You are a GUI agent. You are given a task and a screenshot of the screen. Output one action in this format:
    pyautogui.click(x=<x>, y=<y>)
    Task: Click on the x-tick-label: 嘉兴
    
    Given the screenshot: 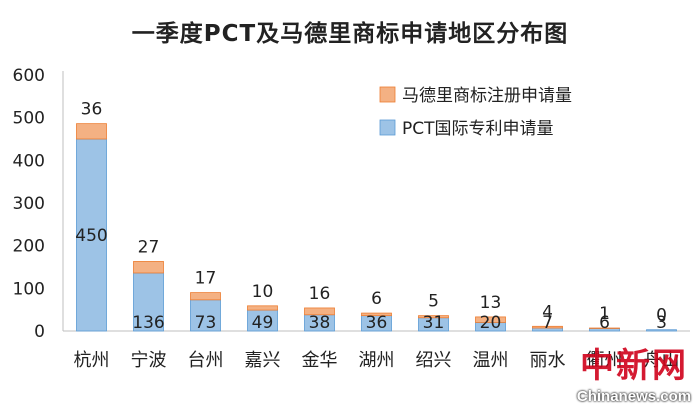 What is the action you would take?
    pyautogui.click(x=263, y=360)
    